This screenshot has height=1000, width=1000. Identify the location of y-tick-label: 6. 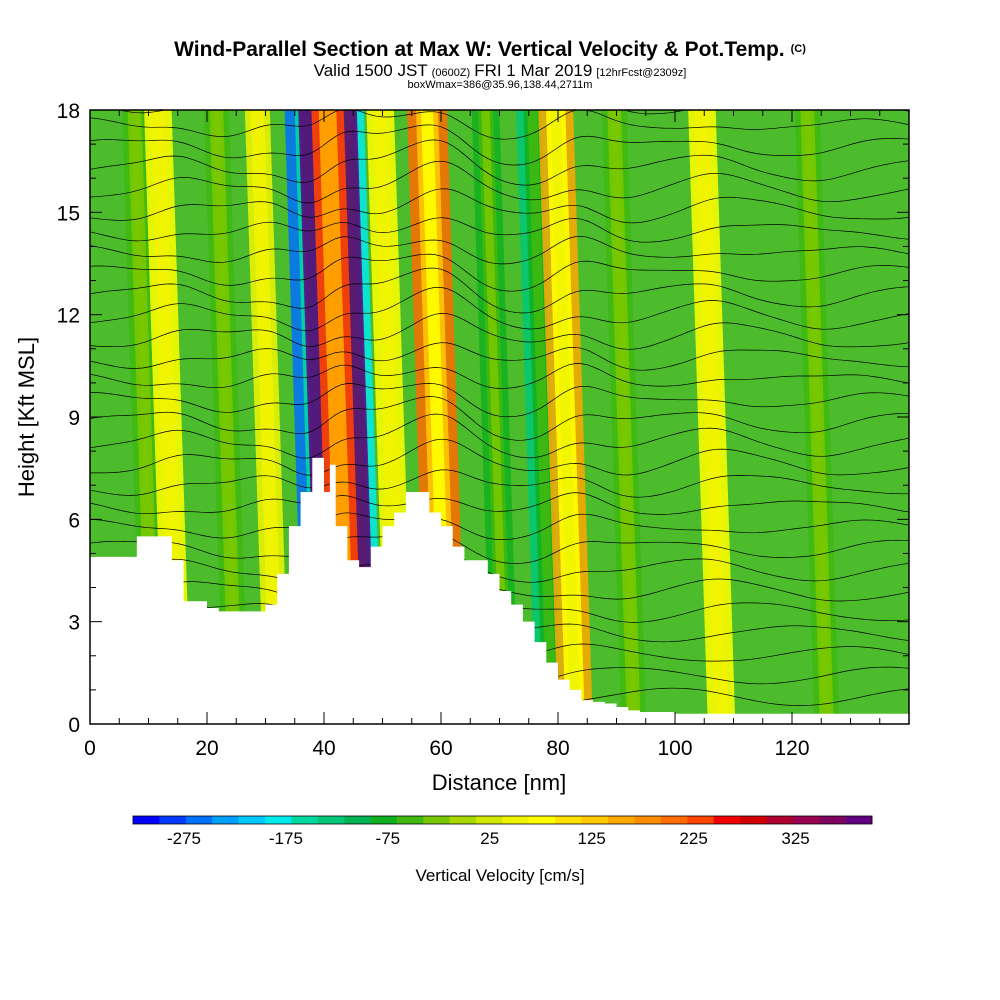
(74, 520).